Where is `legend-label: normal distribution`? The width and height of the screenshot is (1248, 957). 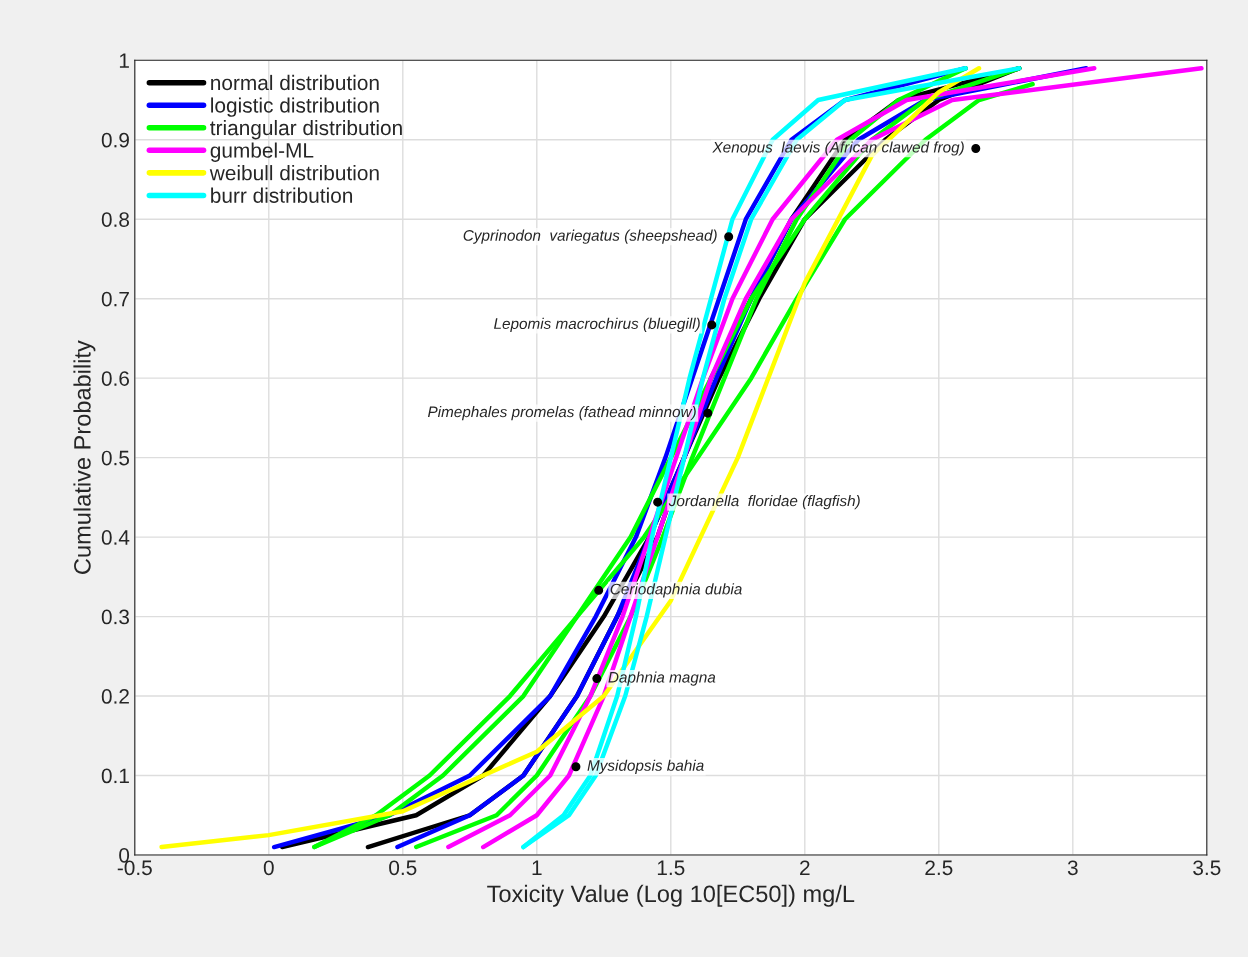 legend-label: normal distribution is located at coordinates (295, 82).